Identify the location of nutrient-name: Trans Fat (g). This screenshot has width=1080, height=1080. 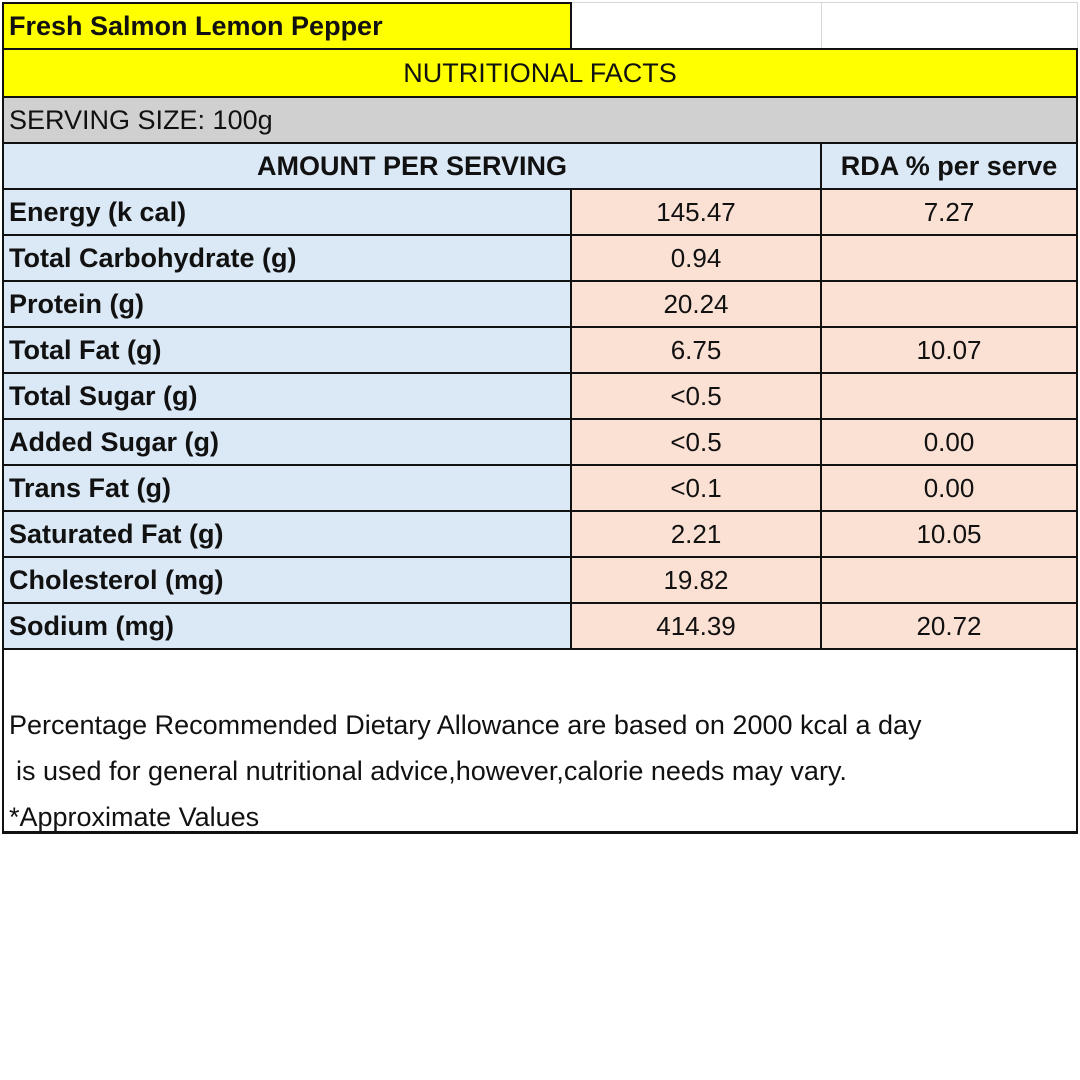
(288, 488).